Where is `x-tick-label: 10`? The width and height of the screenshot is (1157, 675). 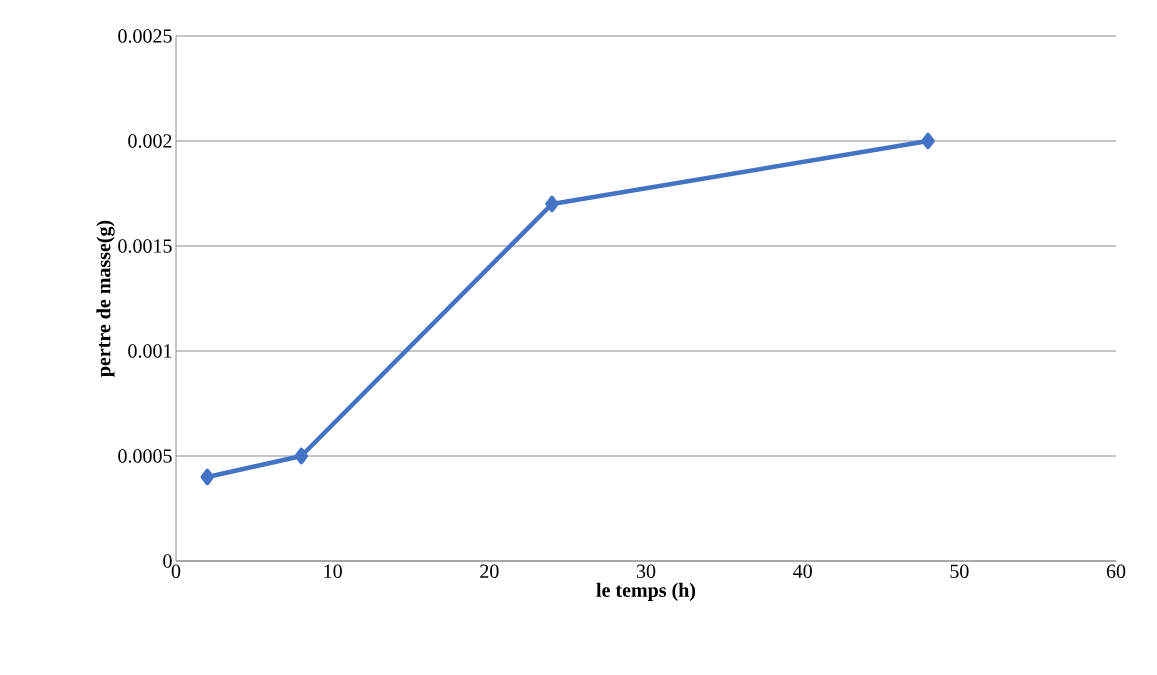 x-tick-label: 10 is located at coordinates (333, 571).